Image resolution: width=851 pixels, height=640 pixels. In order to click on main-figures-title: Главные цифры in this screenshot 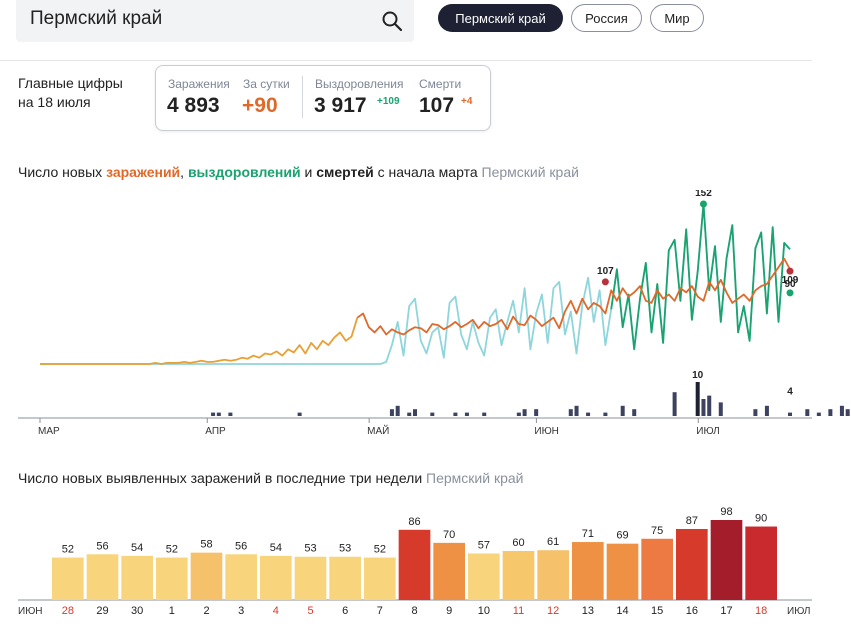, I will do `click(70, 83)`.